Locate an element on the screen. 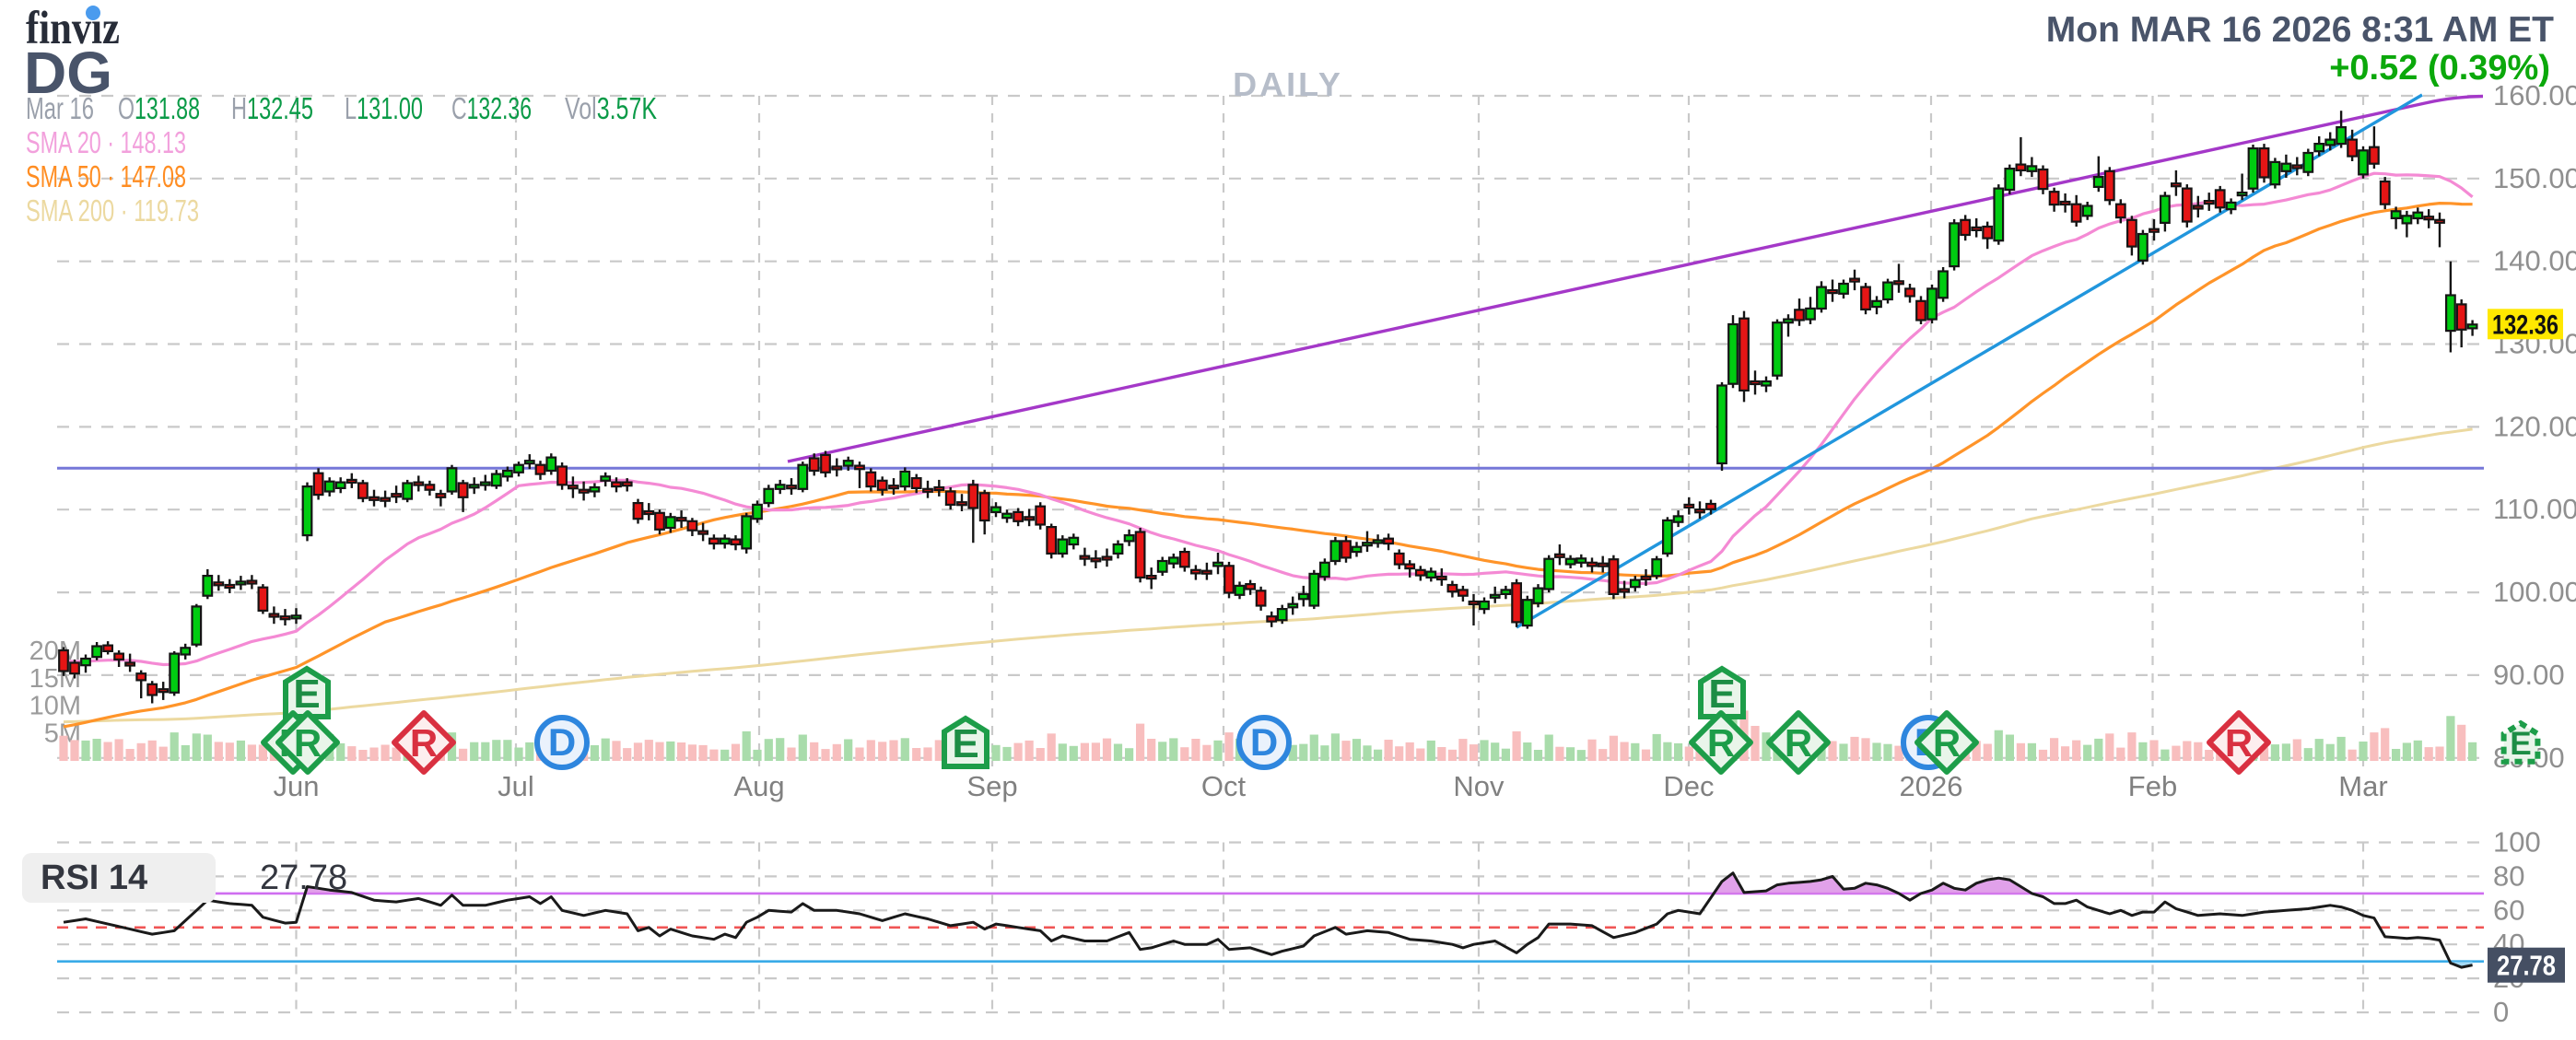 The width and height of the screenshot is (2576, 1040). svg-text: 10M is located at coordinates (55, 706).